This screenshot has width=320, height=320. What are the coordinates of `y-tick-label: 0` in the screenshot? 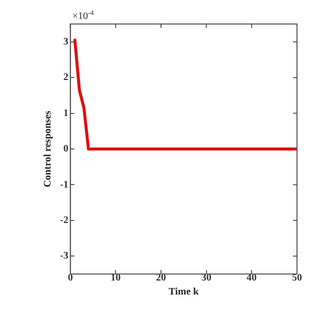 It's located at (65, 149).